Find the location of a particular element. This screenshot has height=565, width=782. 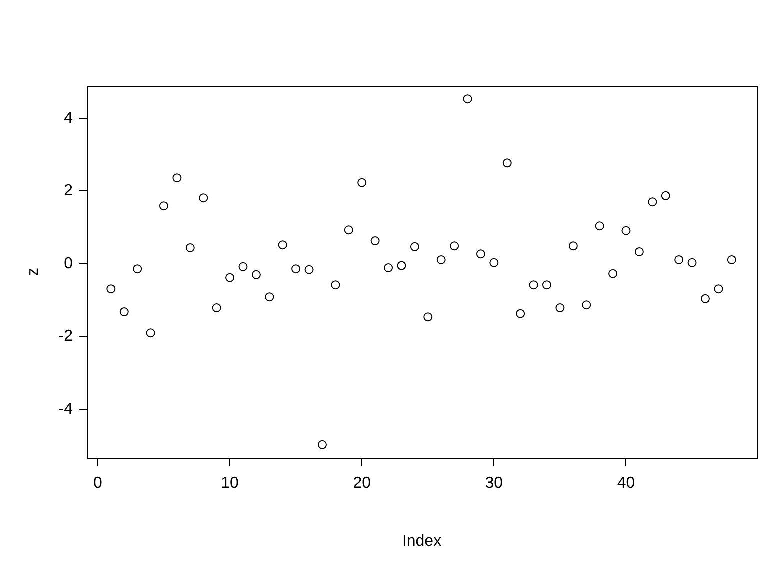

y-axis-title: z is located at coordinates (33, 272).